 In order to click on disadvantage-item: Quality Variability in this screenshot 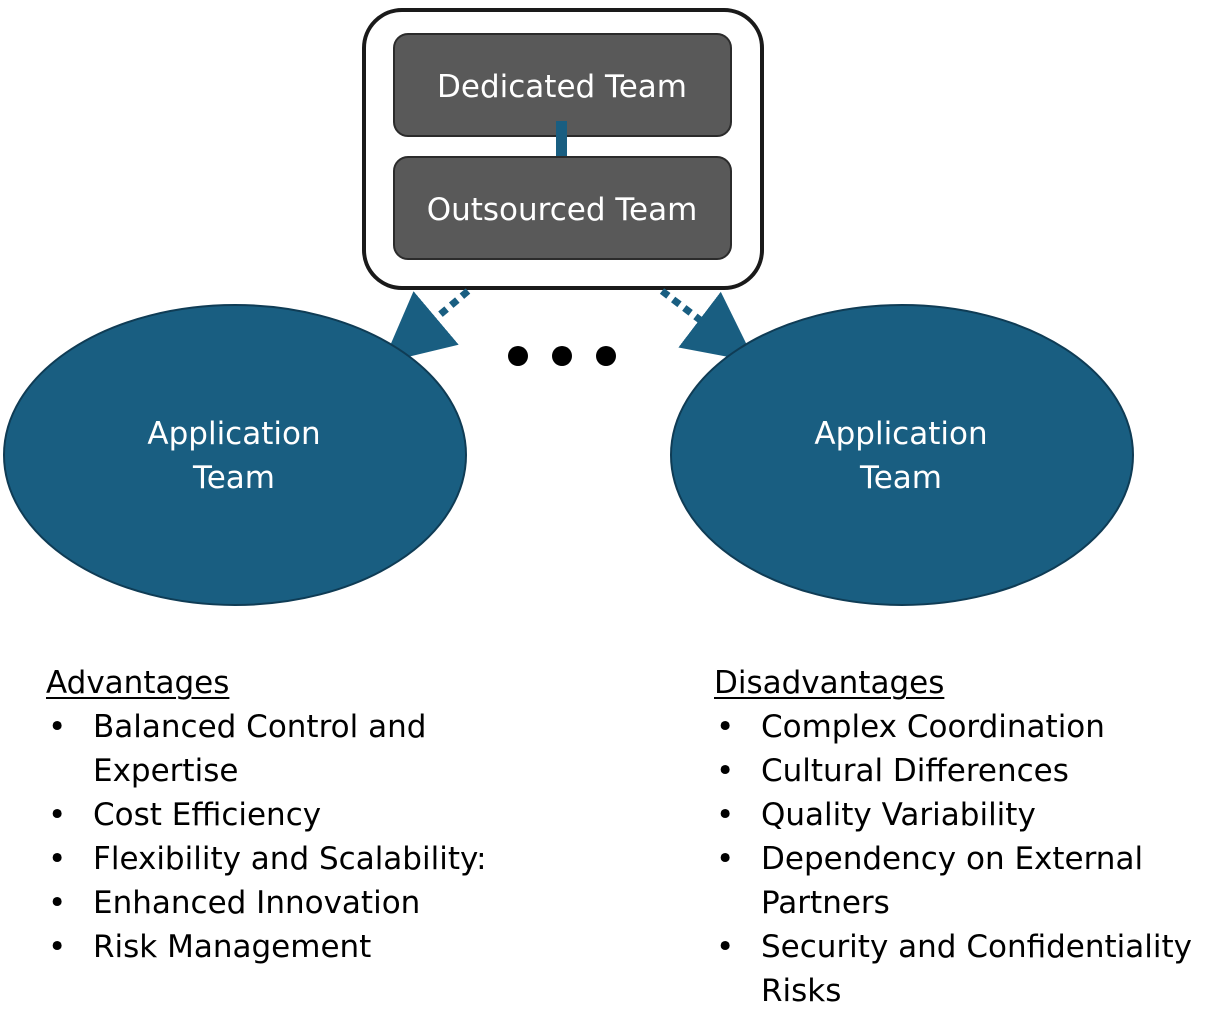, I will do `click(959, 815)`.